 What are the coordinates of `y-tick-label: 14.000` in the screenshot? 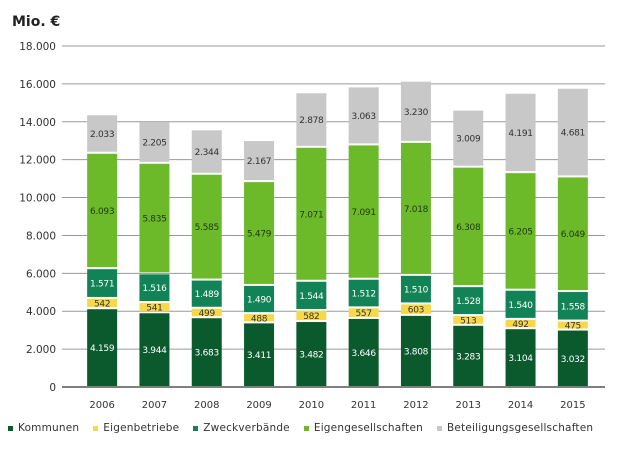 It's located at (37, 123).